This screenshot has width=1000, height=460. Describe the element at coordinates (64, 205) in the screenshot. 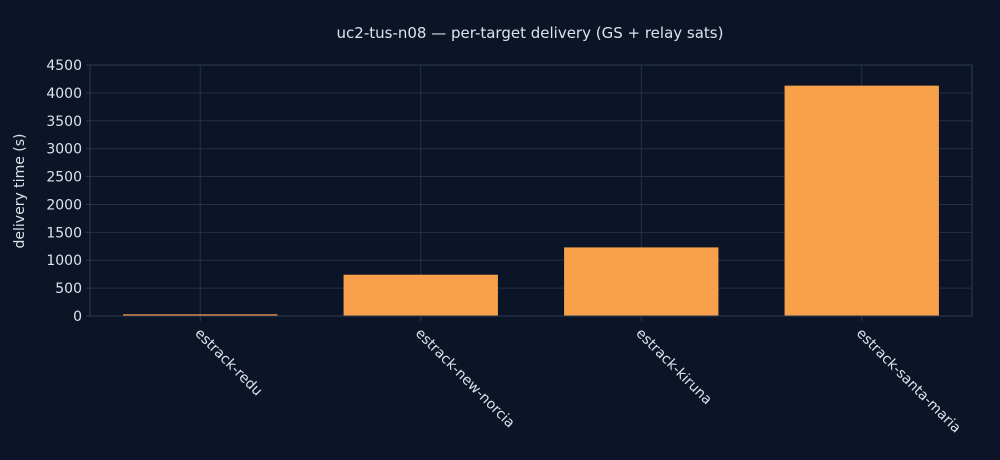

I see `y-tick-label: 2000` at that location.